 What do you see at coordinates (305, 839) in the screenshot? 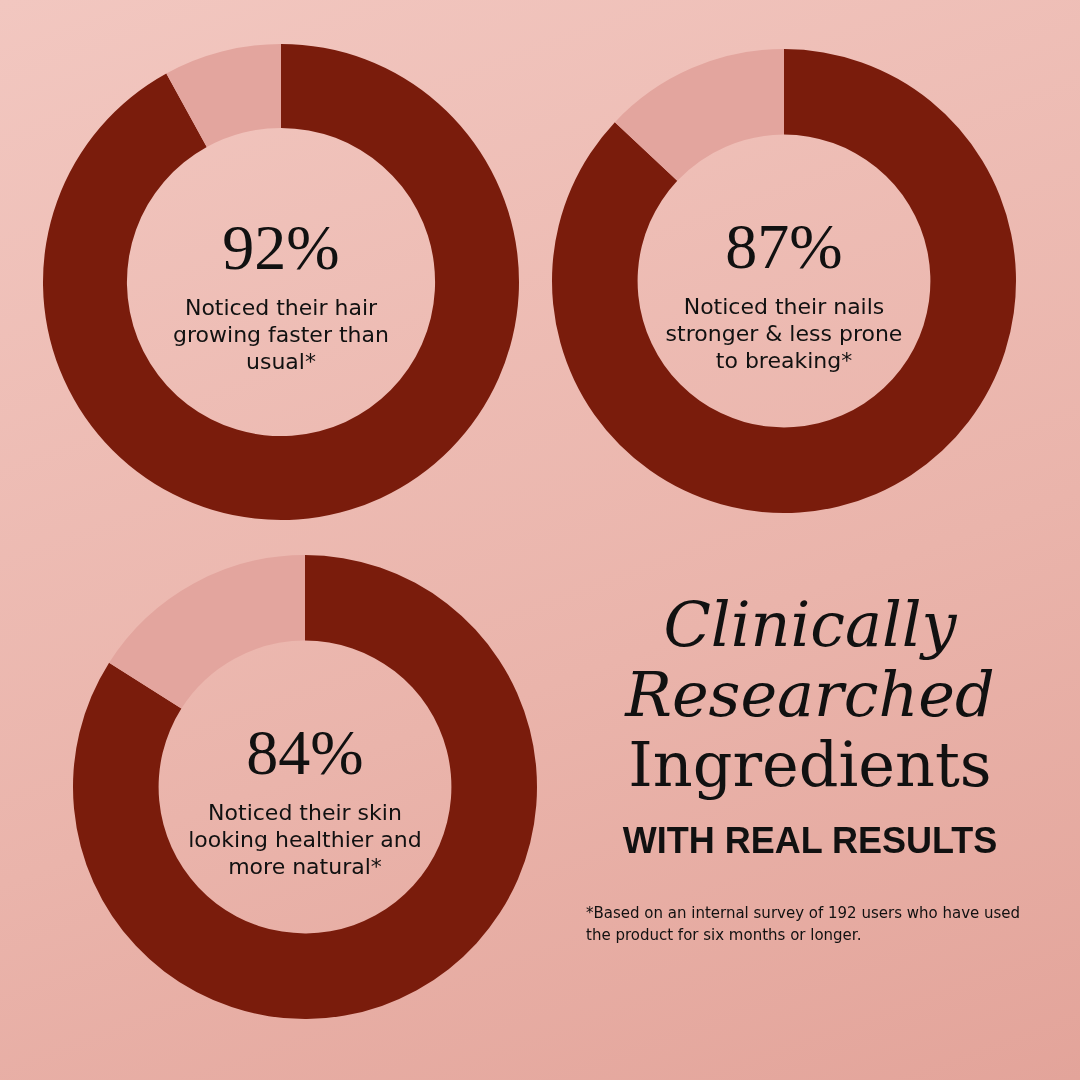
I see `text: Noticed their skin looking healthier and more natural*` at bounding box center [305, 839].